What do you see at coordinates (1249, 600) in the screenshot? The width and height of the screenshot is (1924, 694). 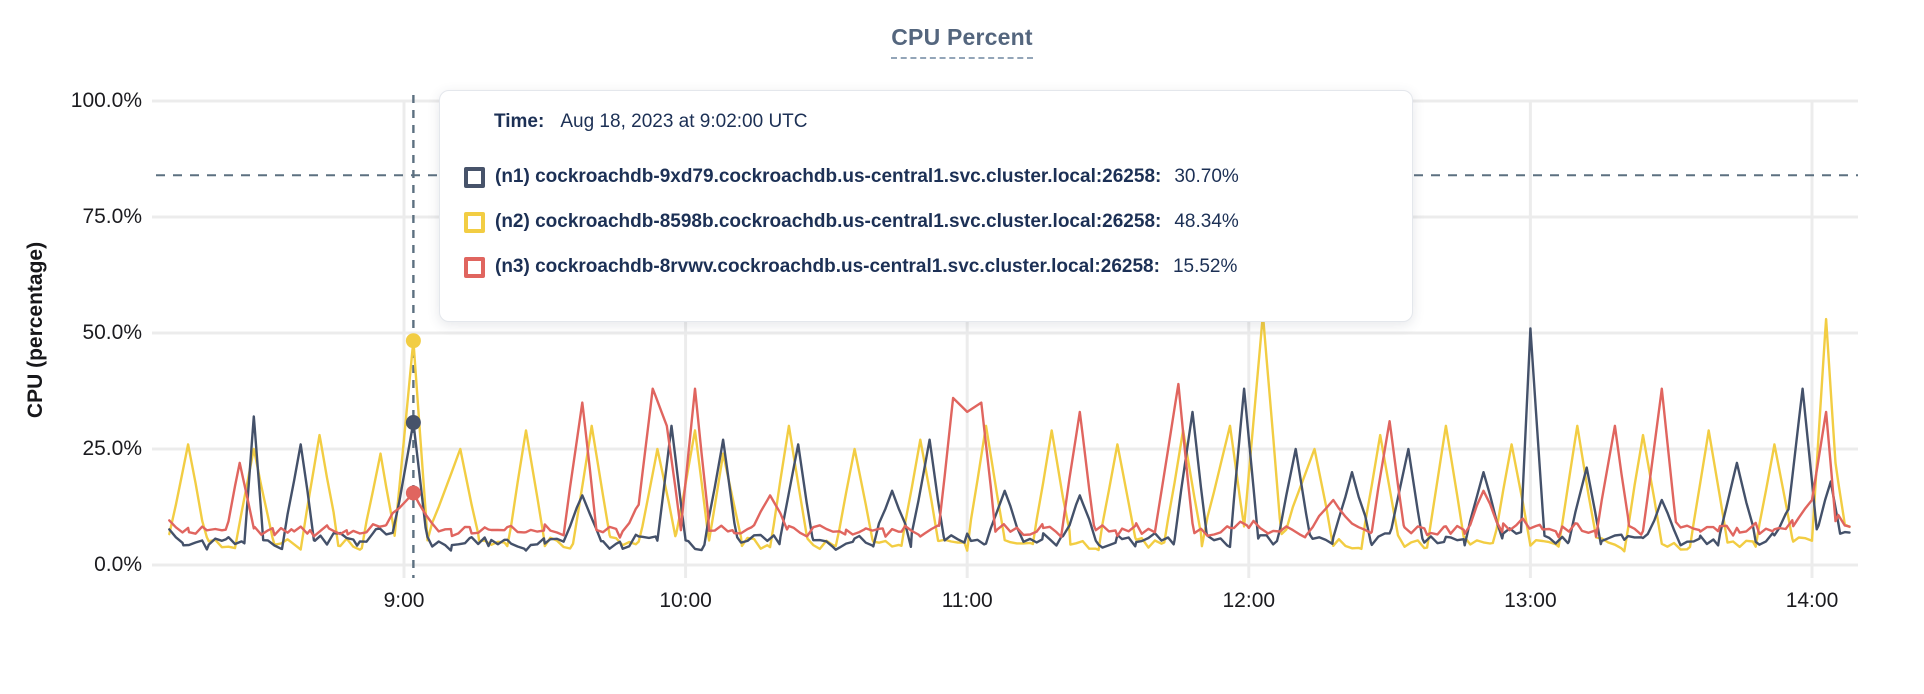 I see `x-tick-label: 12:00` at bounding box center [1249, 600].